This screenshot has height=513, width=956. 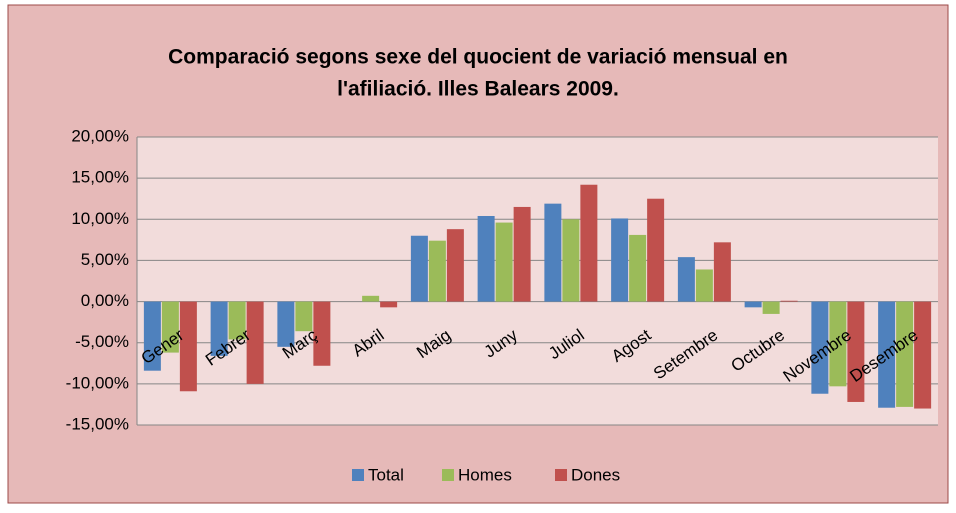 I want to click on y-tick-label: -10,00%, so click(x=97, y=382).